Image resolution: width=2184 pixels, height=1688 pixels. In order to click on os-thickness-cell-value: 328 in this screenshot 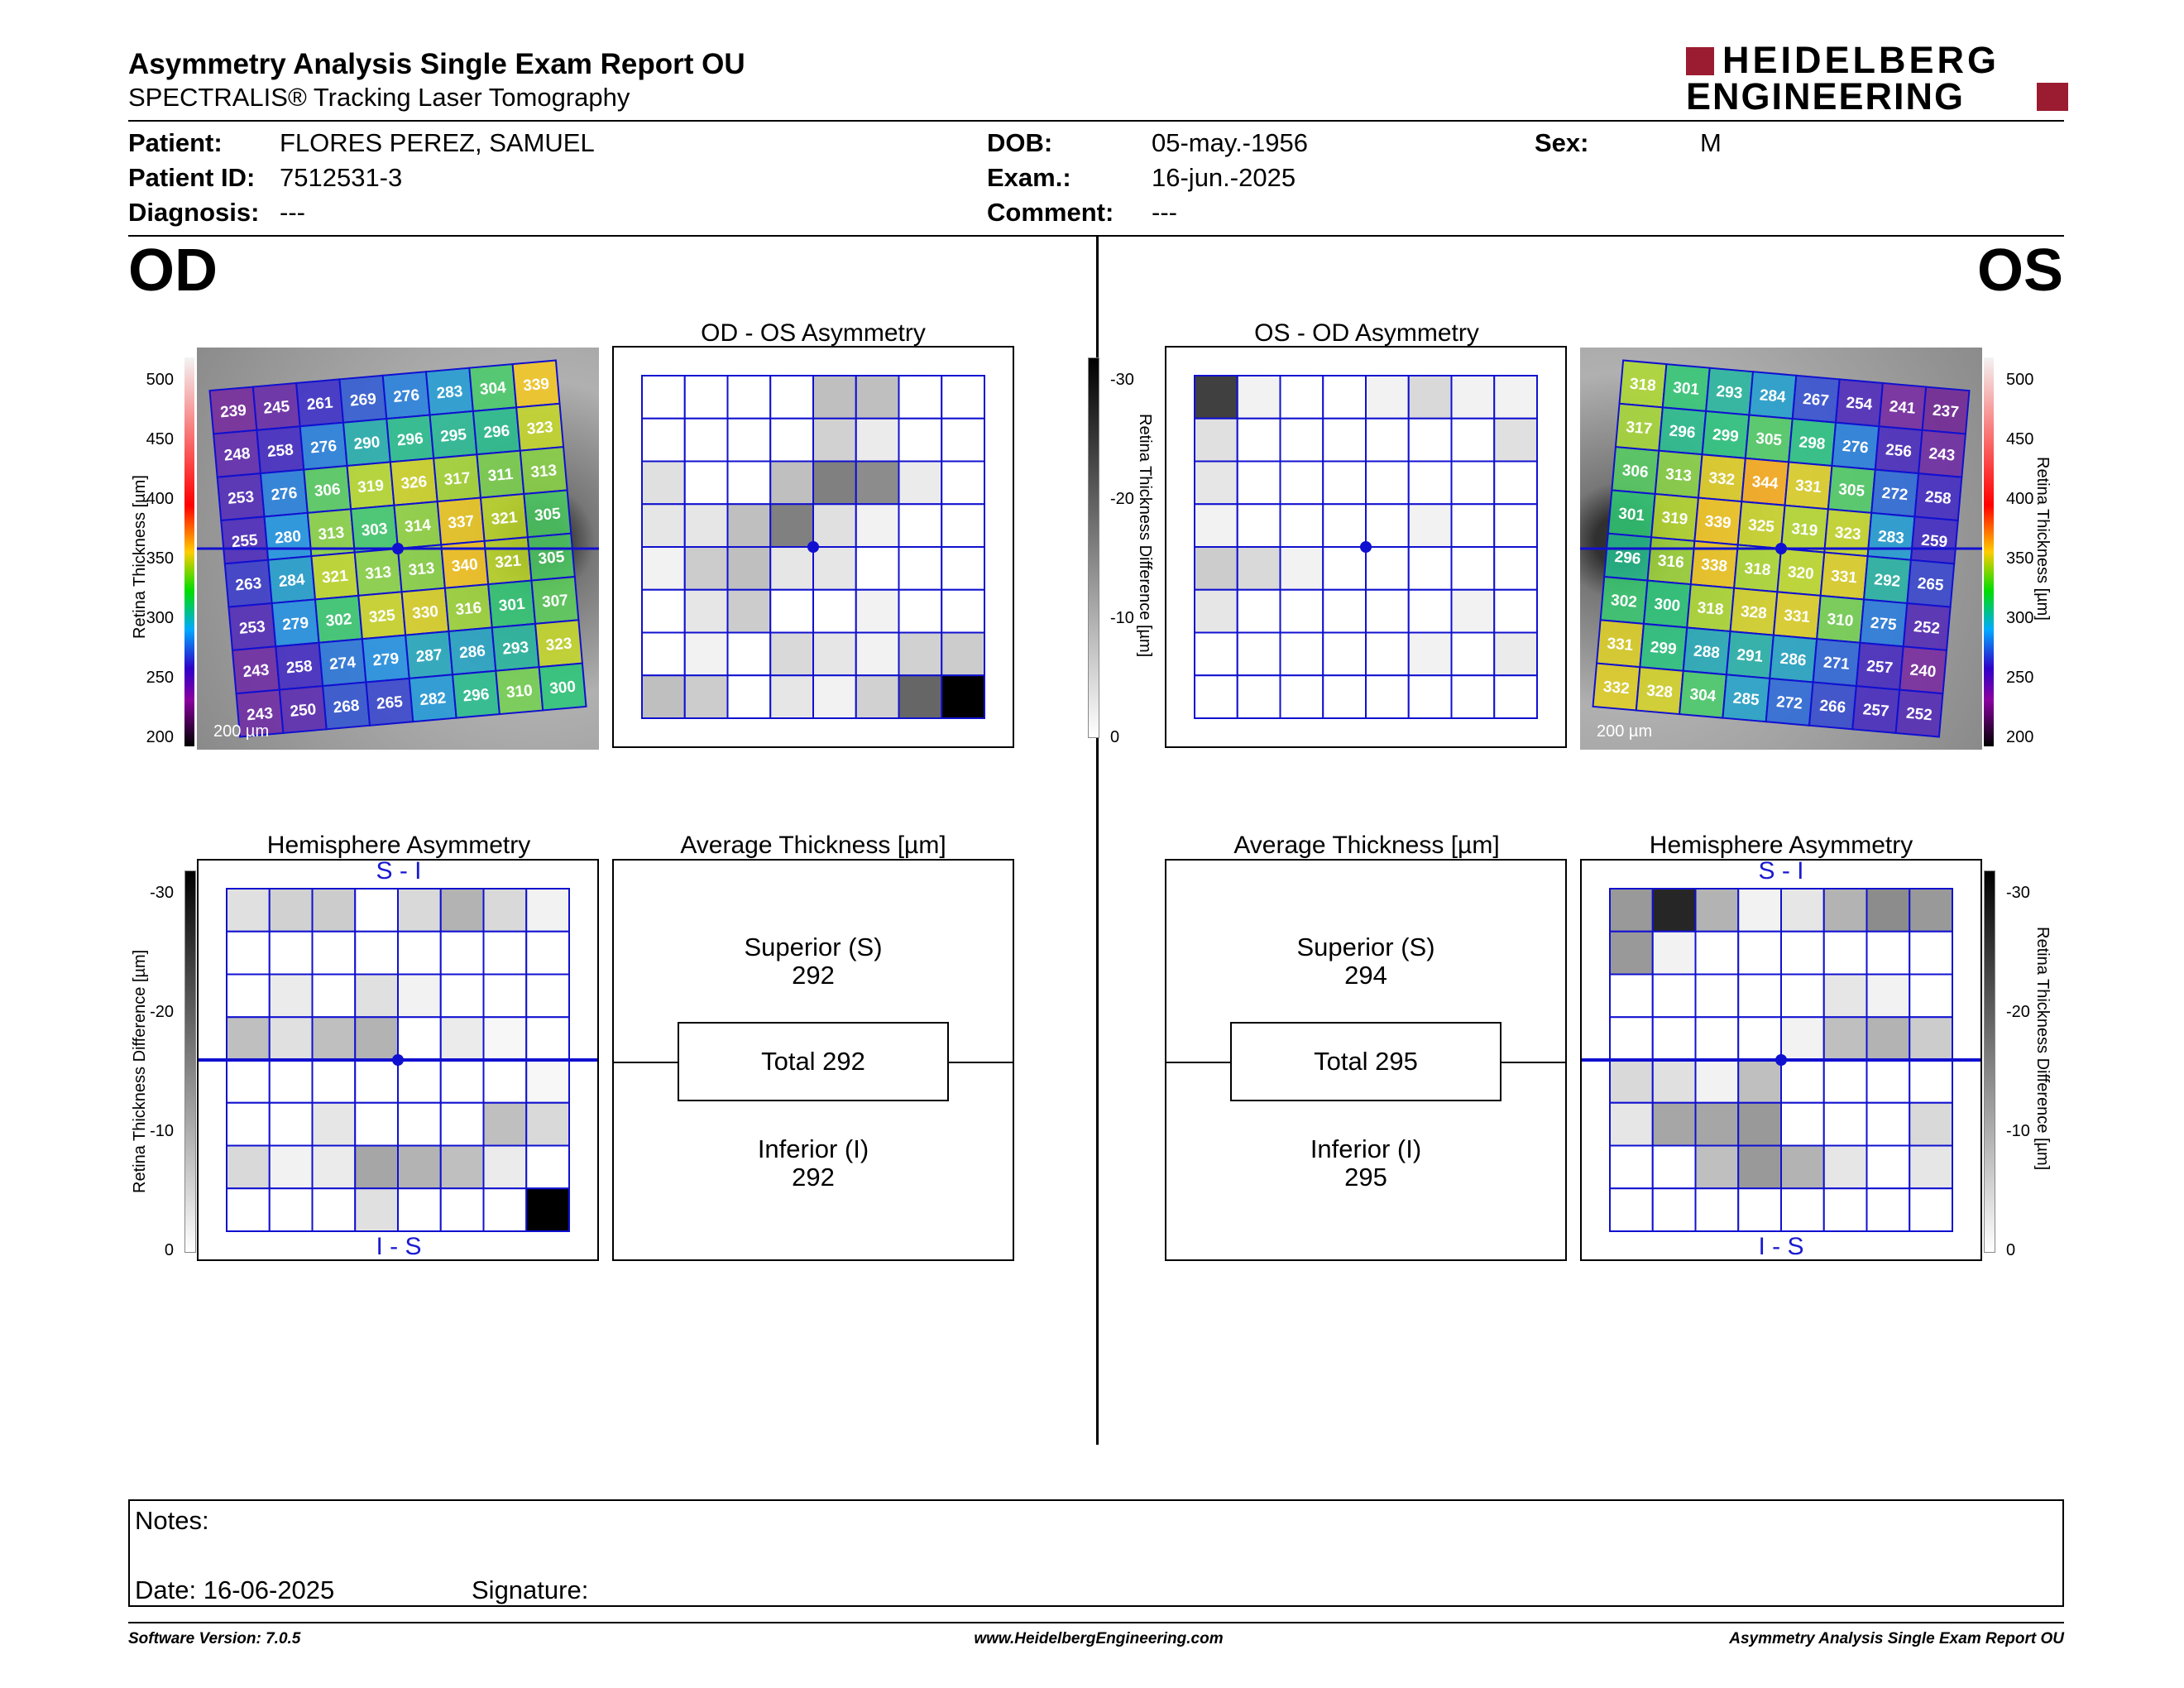, I will do `click(1753, 613)`.